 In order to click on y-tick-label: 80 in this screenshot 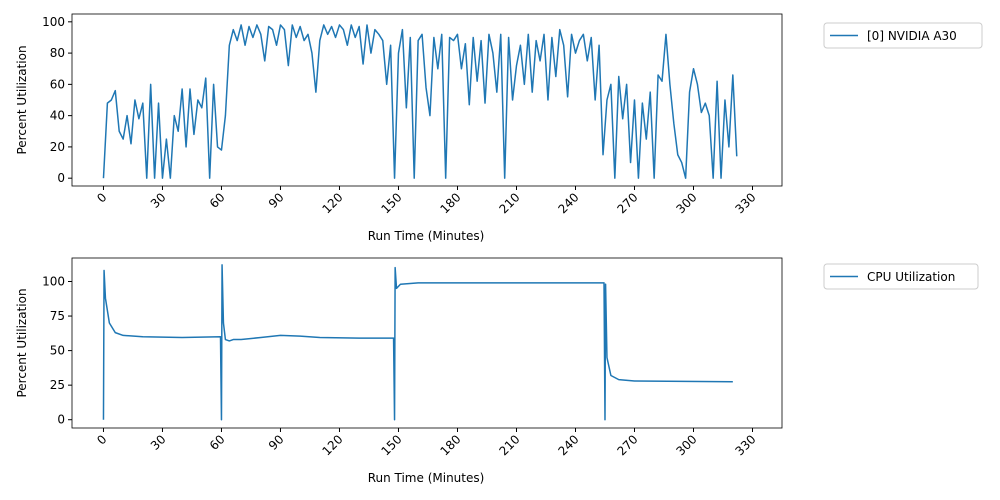, I will do `click(57, 53)`.